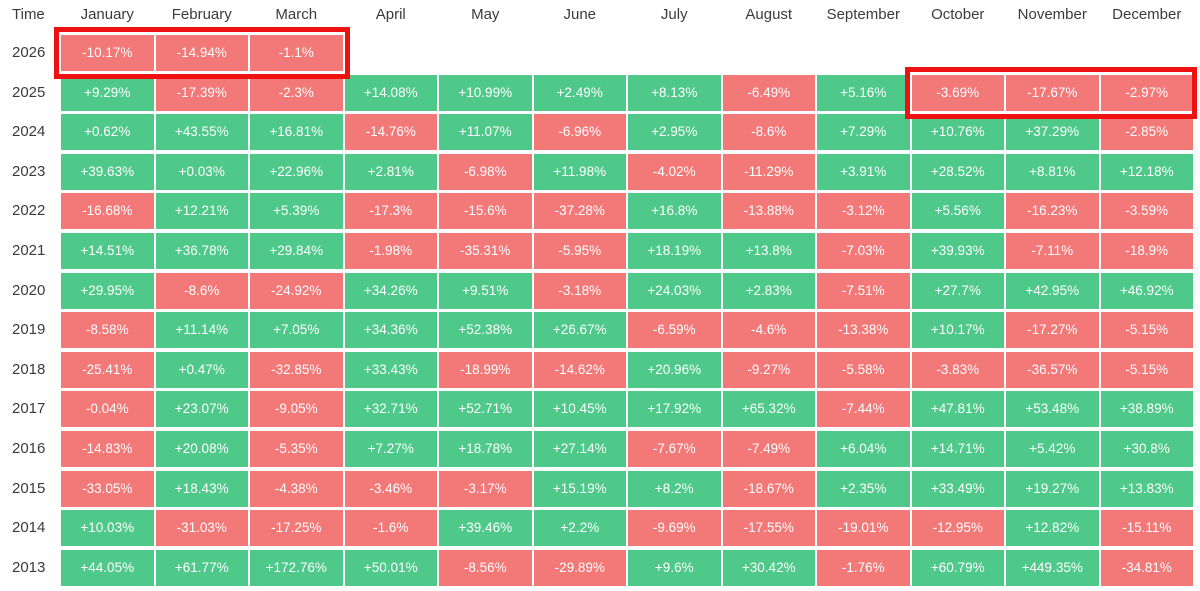 The height and width of the screenshot is (591, 1200). Describe the element at coordinates (579, 211) in the screenshot. I see `cell-2022-june: -37.28%` at that location.